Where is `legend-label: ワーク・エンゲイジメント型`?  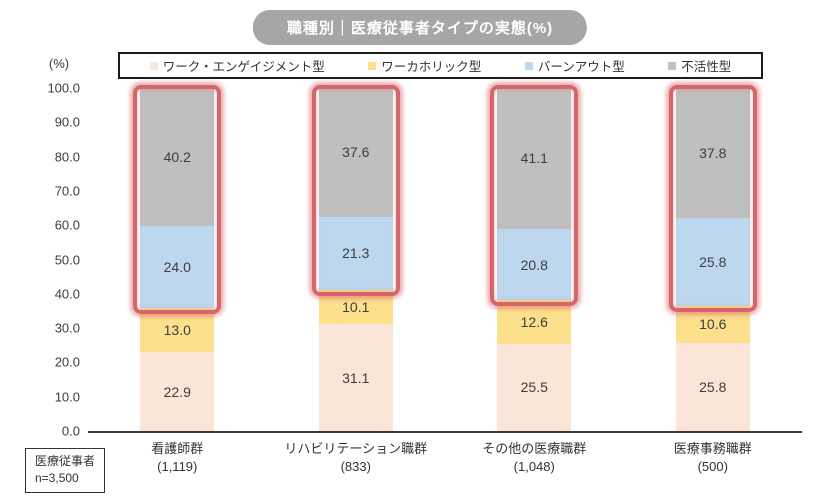 legend-label: ワーク・エンゲイジメント型 is located at coordinates (243, 67).